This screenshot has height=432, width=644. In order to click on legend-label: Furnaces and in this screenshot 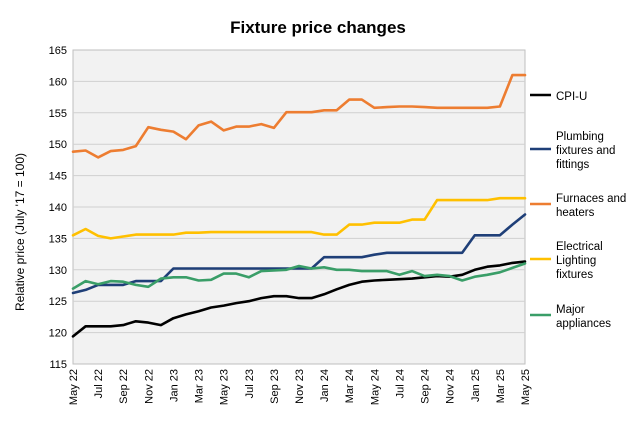, I will do `click(591, 199)`.